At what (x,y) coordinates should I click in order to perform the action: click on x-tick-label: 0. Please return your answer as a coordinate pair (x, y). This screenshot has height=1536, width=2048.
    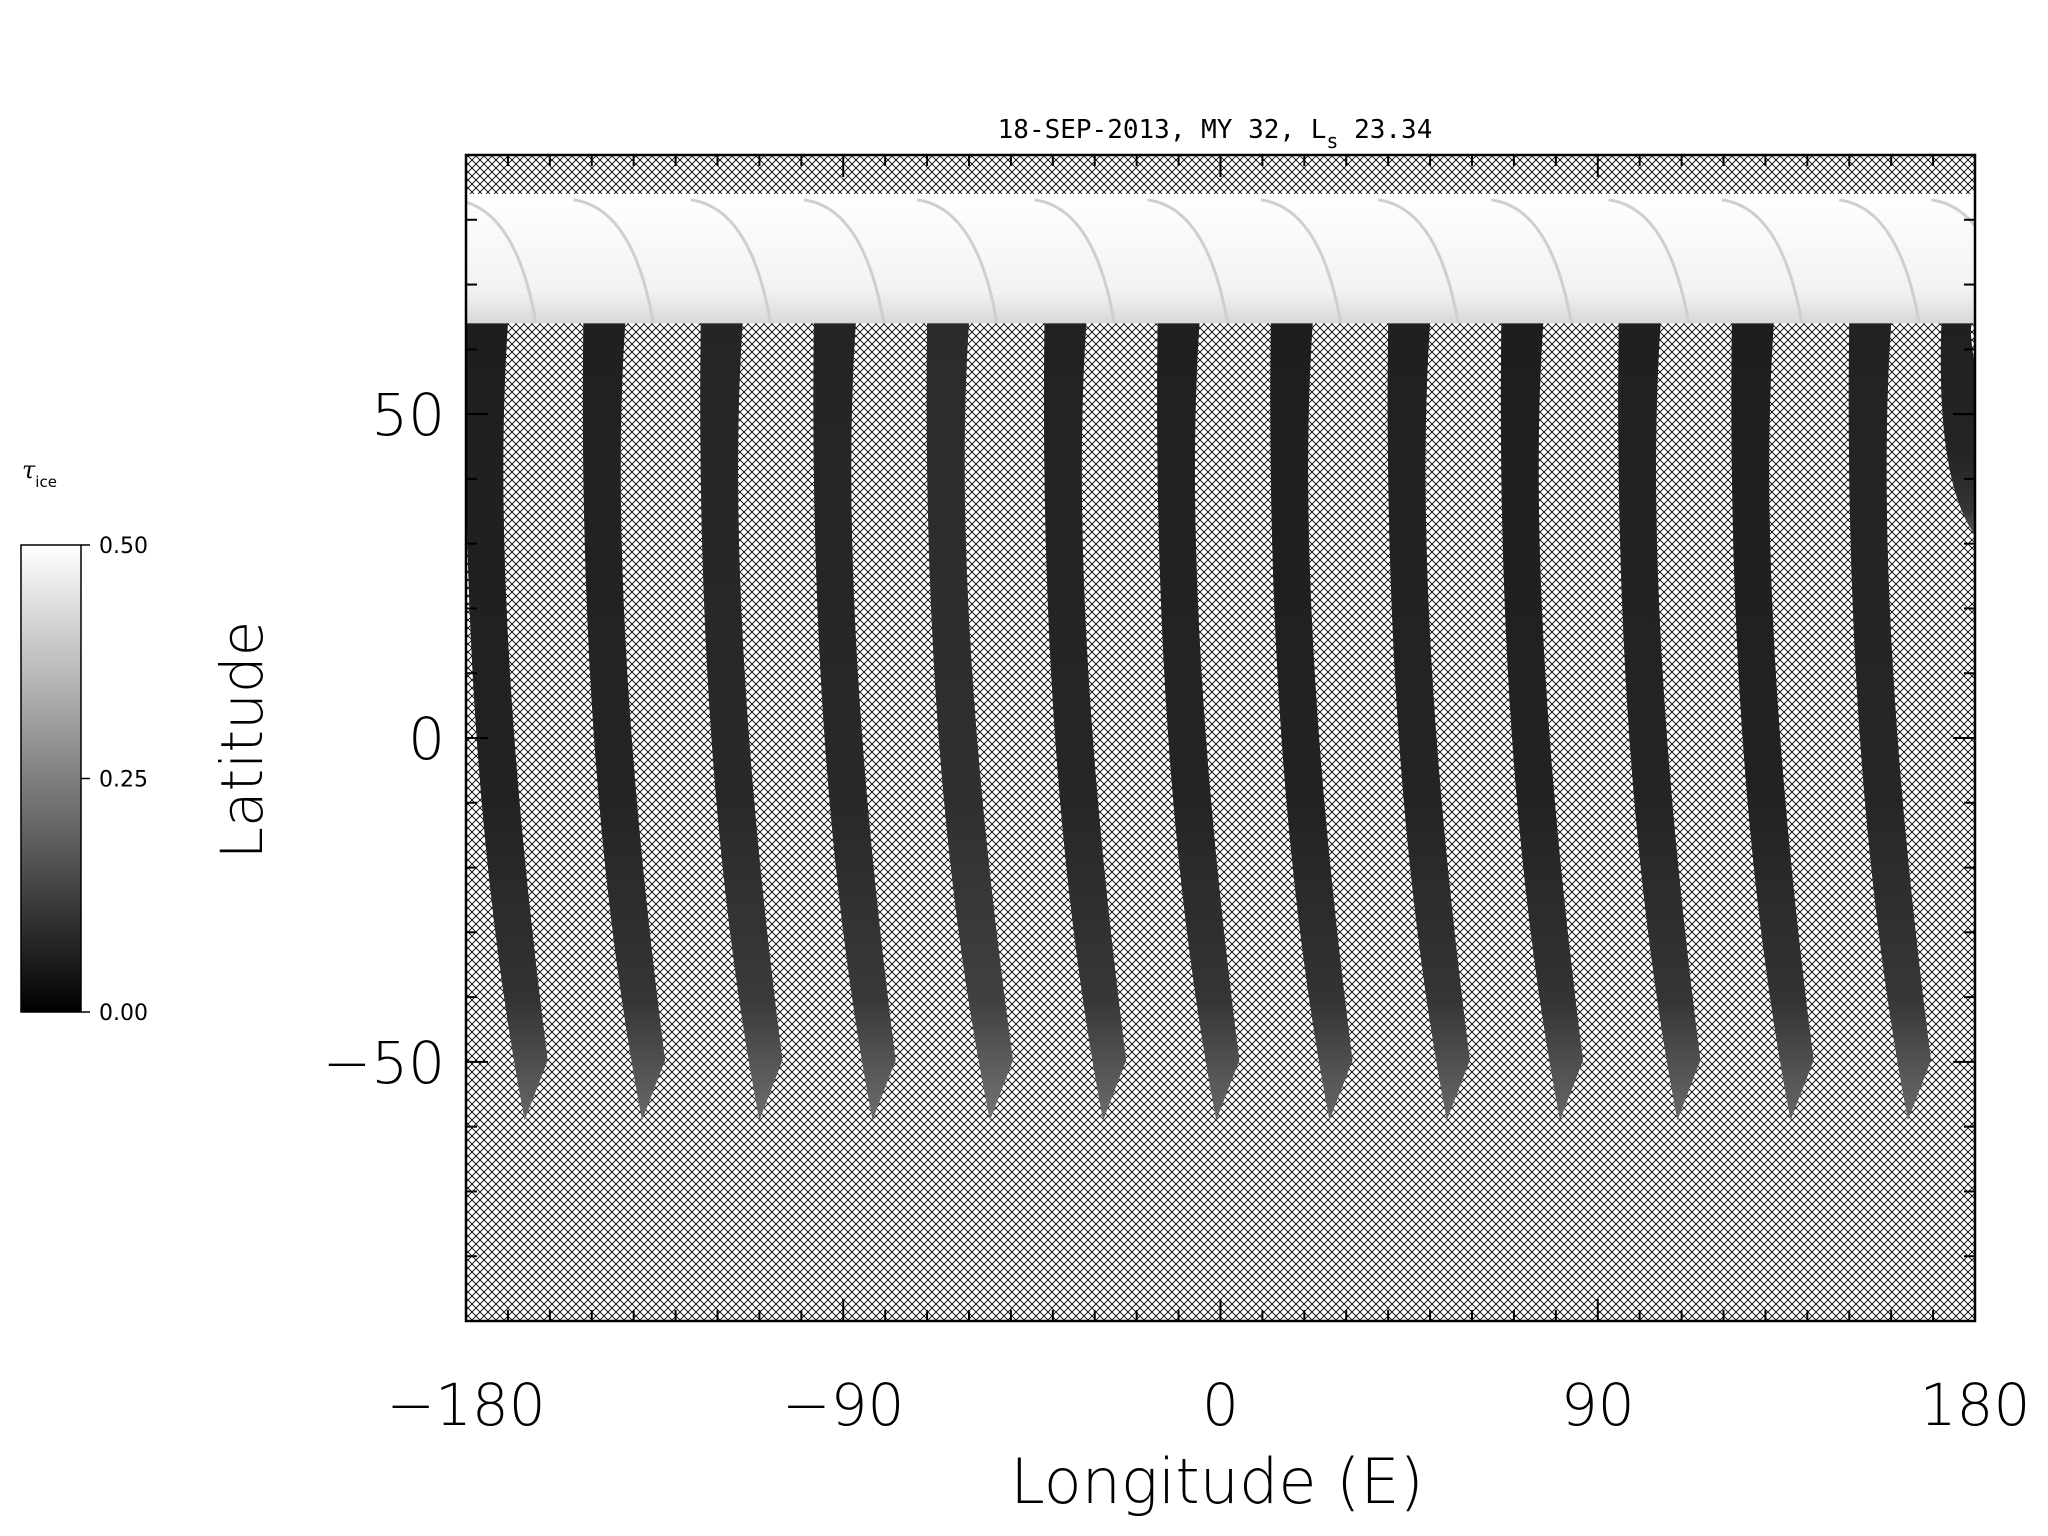
    Looking at the image, I should click on (1220, 1405).